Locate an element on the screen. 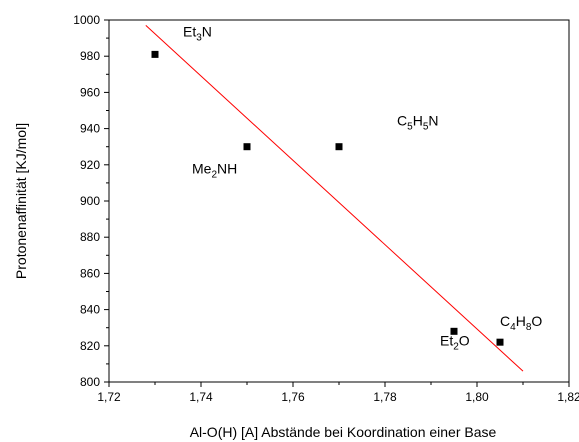  y-tick-label: 960 is located at coordinates (90, 92).